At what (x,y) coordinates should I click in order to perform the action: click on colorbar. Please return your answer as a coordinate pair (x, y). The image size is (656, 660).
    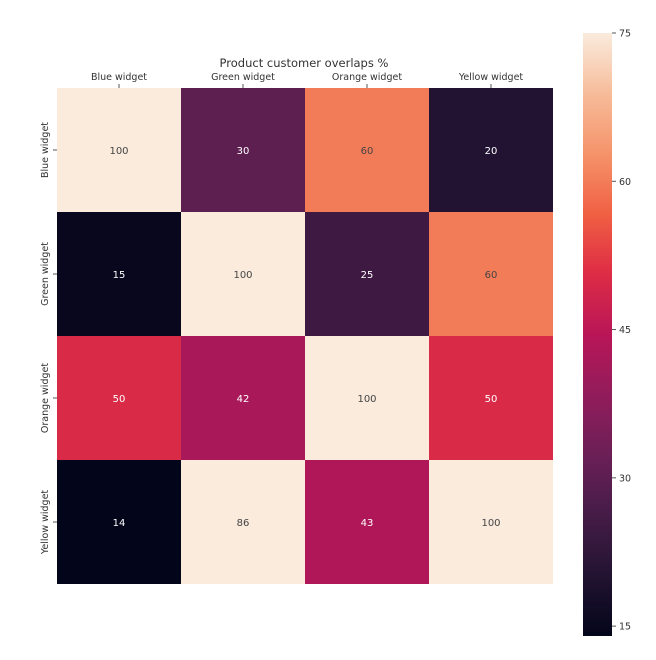
    Looking at the image, I should click on (597, 334).